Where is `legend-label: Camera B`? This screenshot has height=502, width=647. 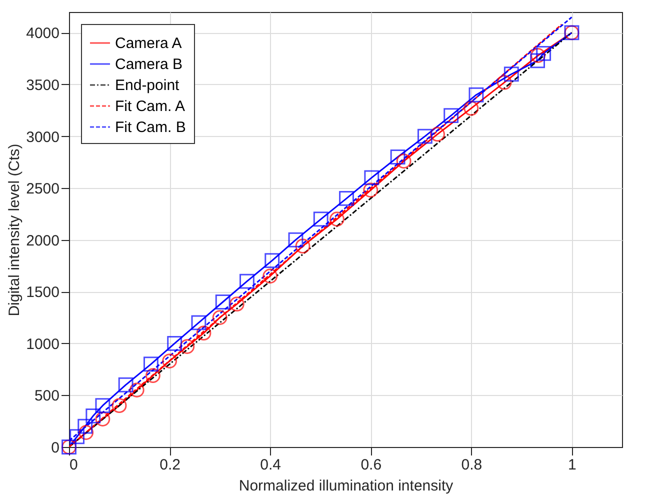
legend-label: Camera B is located at coordinates (149, 64).